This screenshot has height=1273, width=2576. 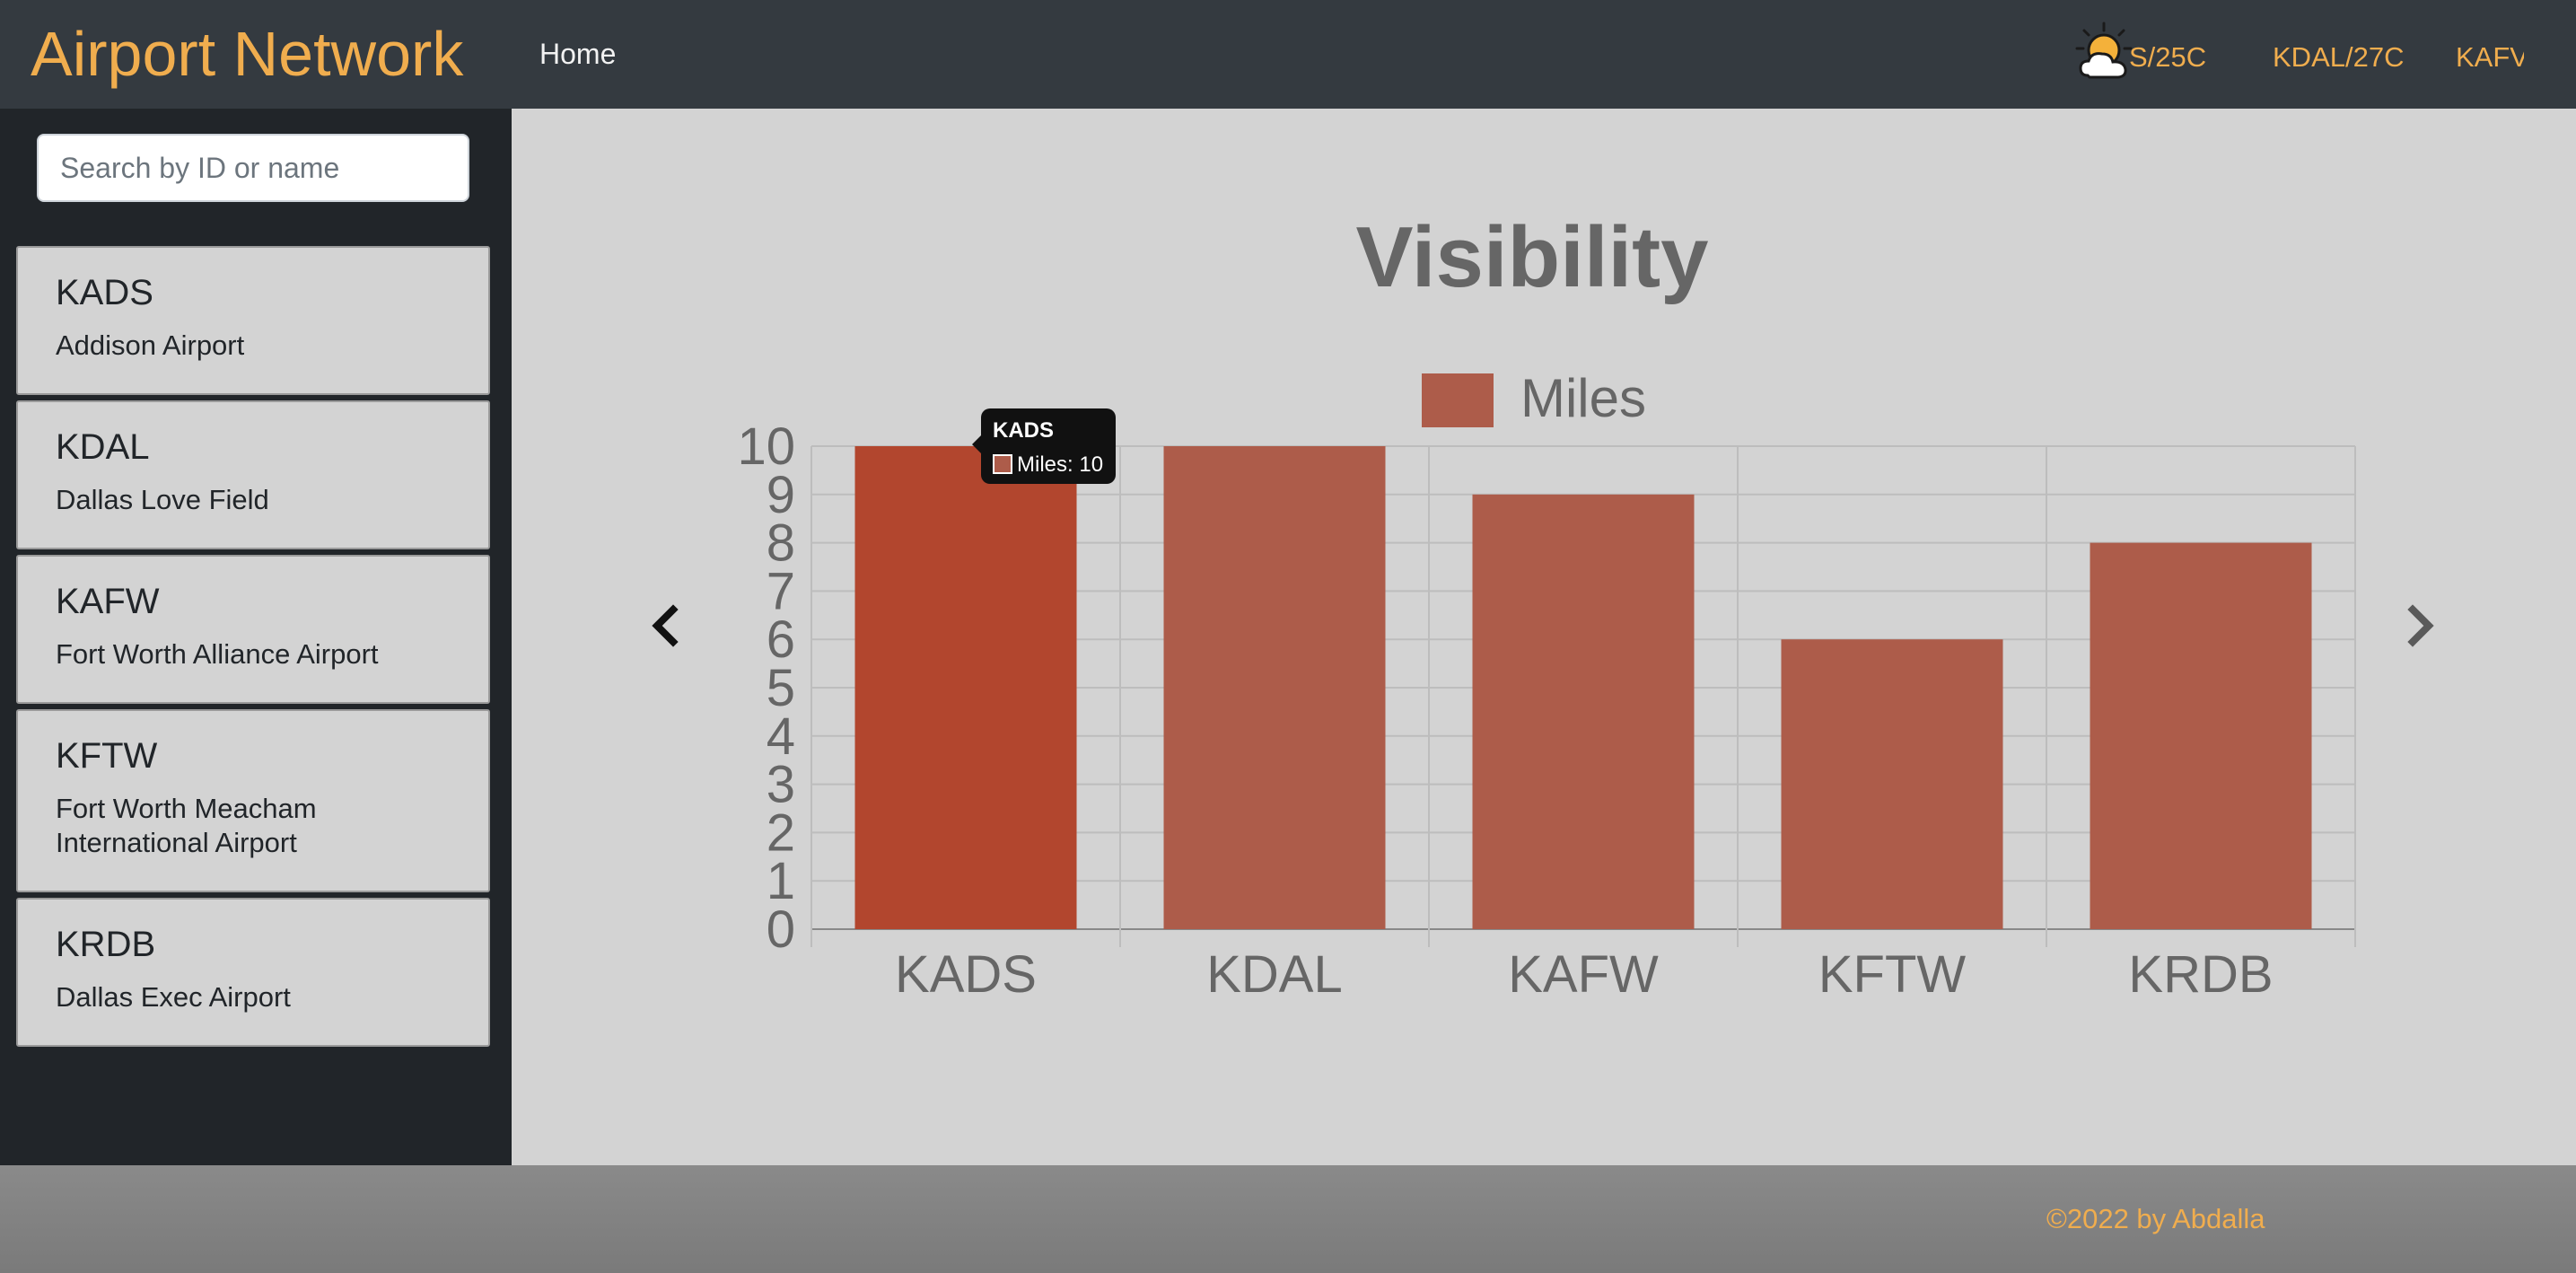 I want to click on tooltip-pointer, so click(x=976, y=444).